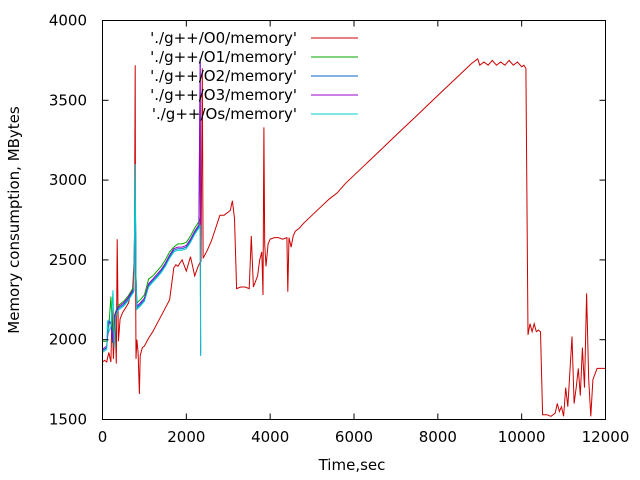 This screenshot has width=640, height=480. What do you see at coordinates (438, 437) in the screenshot?
I see `x-tick-label: 8000` at bounding box center [438, 437].